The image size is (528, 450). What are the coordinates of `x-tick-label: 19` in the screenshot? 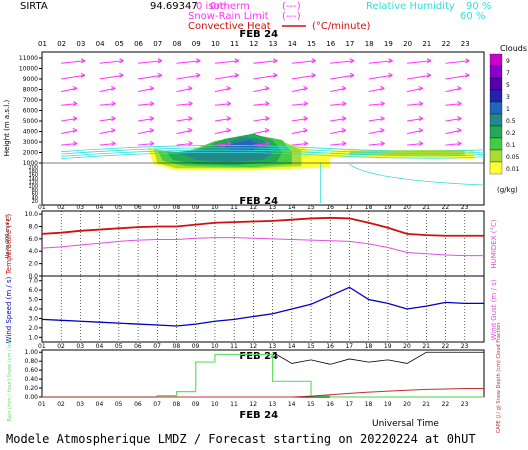 It's located at (388, 44).